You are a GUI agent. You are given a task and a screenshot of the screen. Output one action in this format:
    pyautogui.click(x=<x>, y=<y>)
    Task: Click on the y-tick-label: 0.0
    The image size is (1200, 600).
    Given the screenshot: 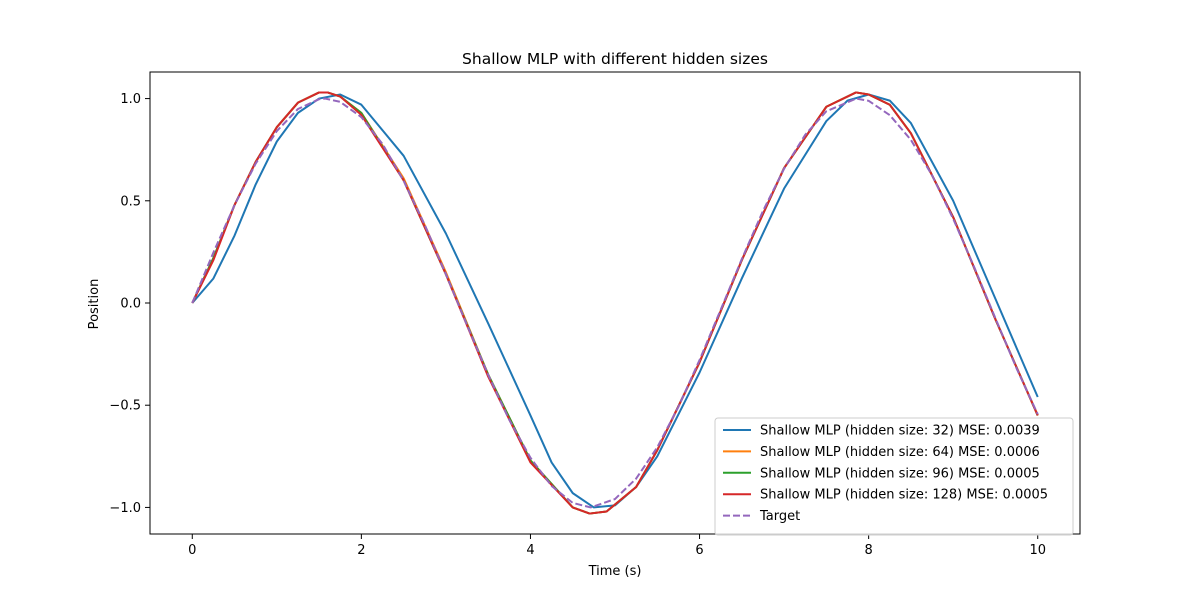 What is the action you would take?
    pyautogui.click(x=130, y=304)
    